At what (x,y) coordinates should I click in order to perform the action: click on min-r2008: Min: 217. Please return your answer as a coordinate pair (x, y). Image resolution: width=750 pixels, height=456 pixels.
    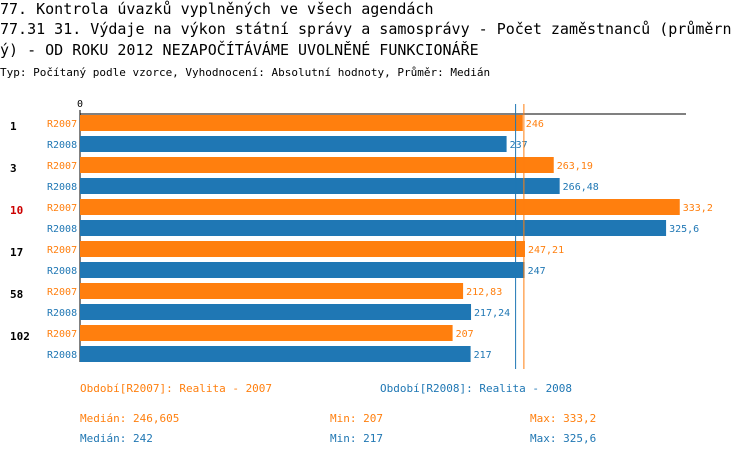
    Looking at the image, I should click on (356, 438).